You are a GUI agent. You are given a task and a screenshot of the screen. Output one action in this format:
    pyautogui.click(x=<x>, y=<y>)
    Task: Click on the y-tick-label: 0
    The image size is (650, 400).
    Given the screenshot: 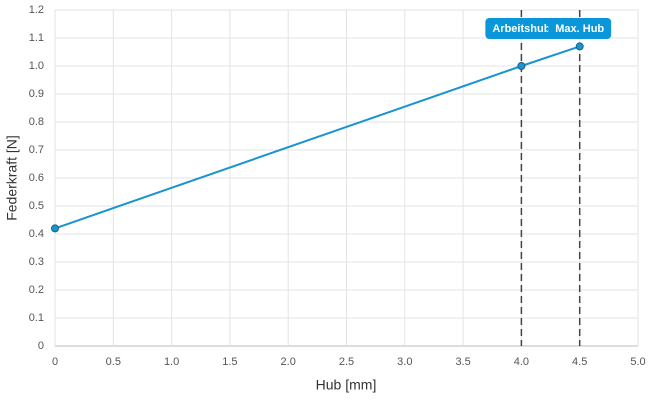 What is the action you would take?
    pyautogui.click(x=41, y=346)
    